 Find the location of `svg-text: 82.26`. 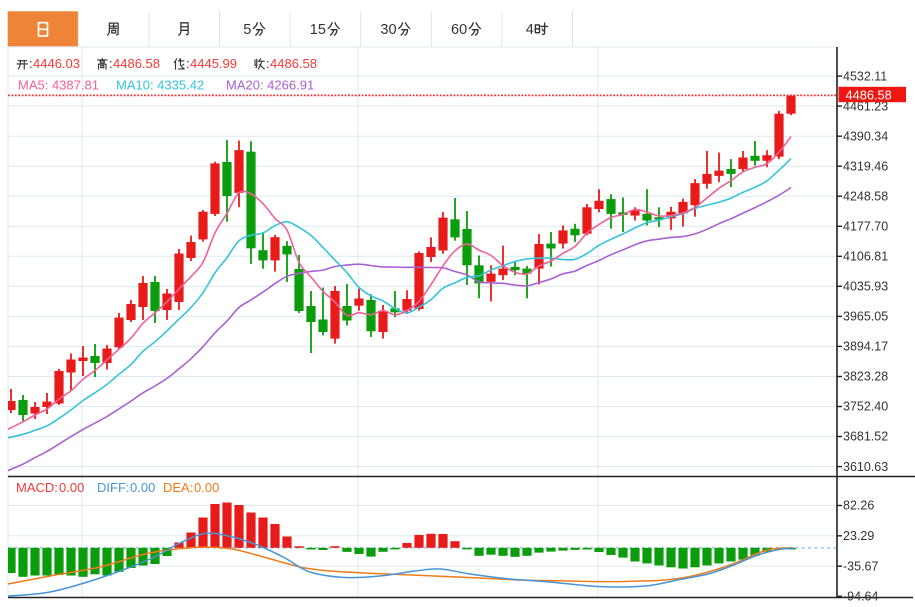

svg-text: 82.26 is located at coordinates (858, 506).